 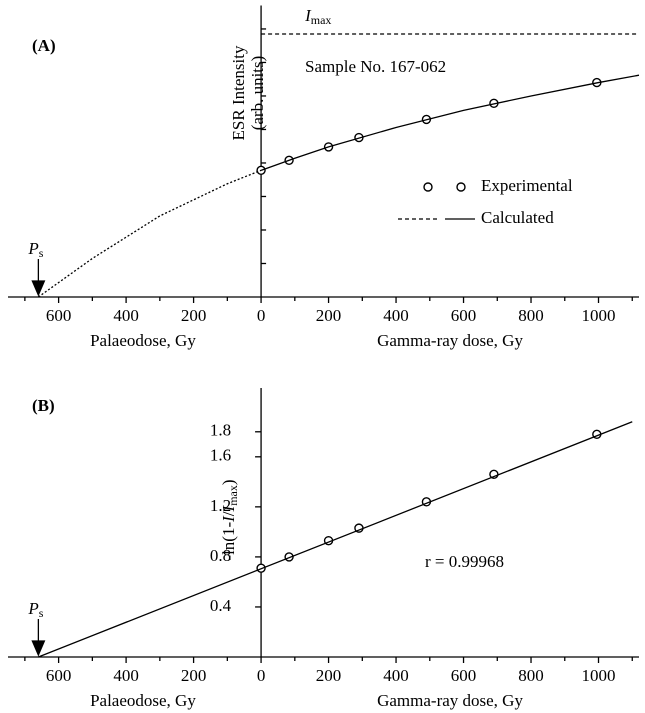 What do you see at coordinates (375, 66) in the screenshot?
I see `annotation: Sample No. 167-062` at bounding box center [375, 66].